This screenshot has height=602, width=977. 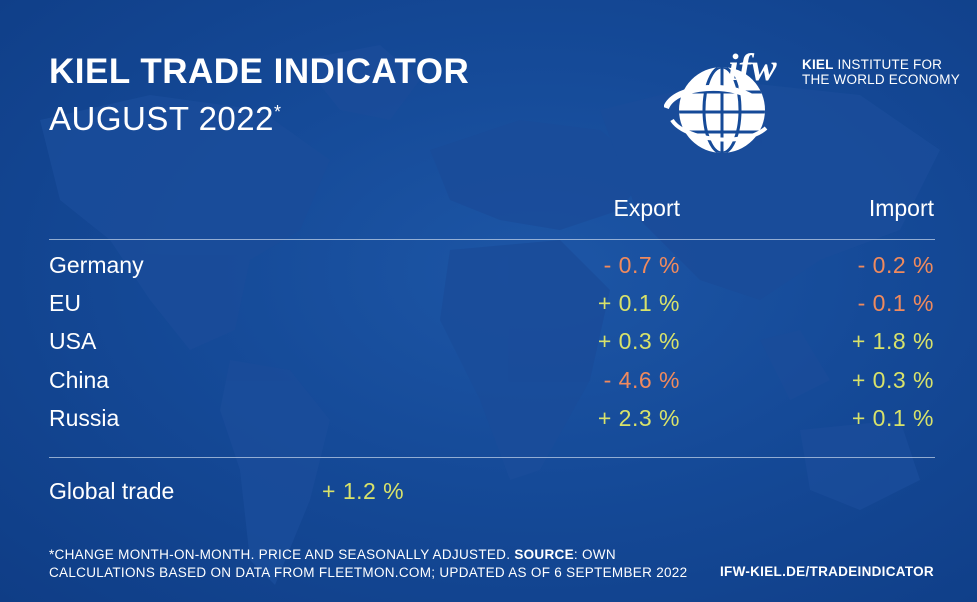 What do you see at coordinates (638, 303) in the screenshot?
I see `export-value-eu: + 0.1 %` at bounding box center [638, 303].